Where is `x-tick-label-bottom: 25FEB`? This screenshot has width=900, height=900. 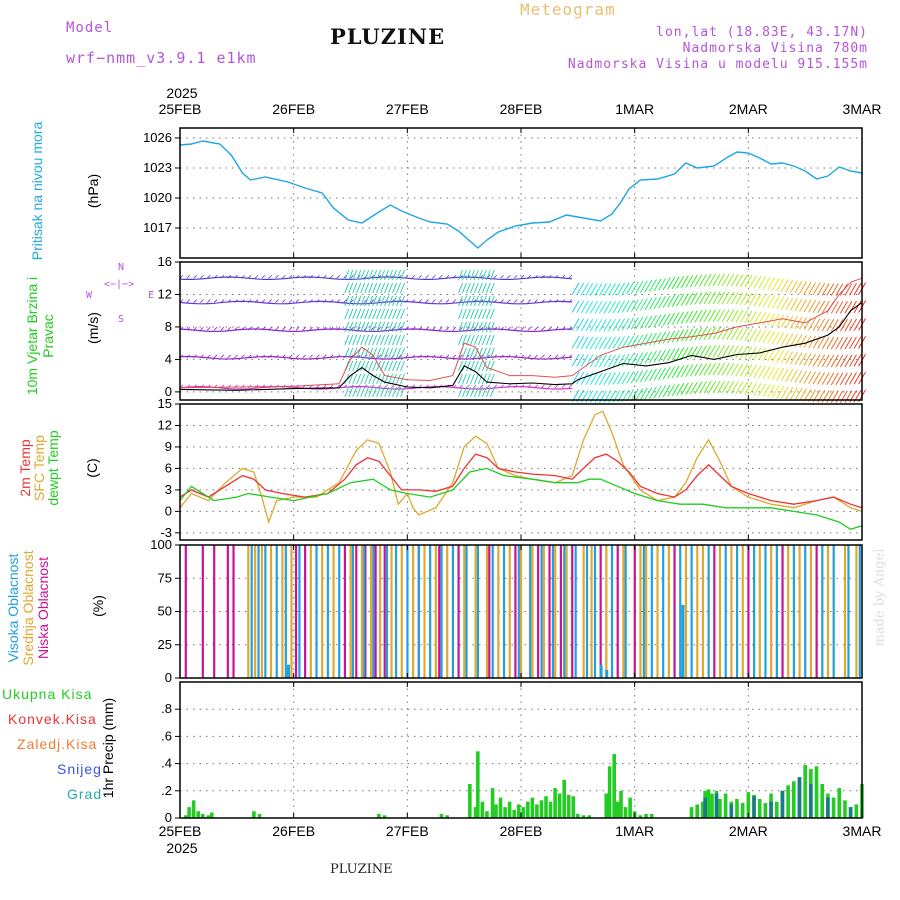 x-tick-label-bottom: 25FEB is located at coordinates (180, 831).